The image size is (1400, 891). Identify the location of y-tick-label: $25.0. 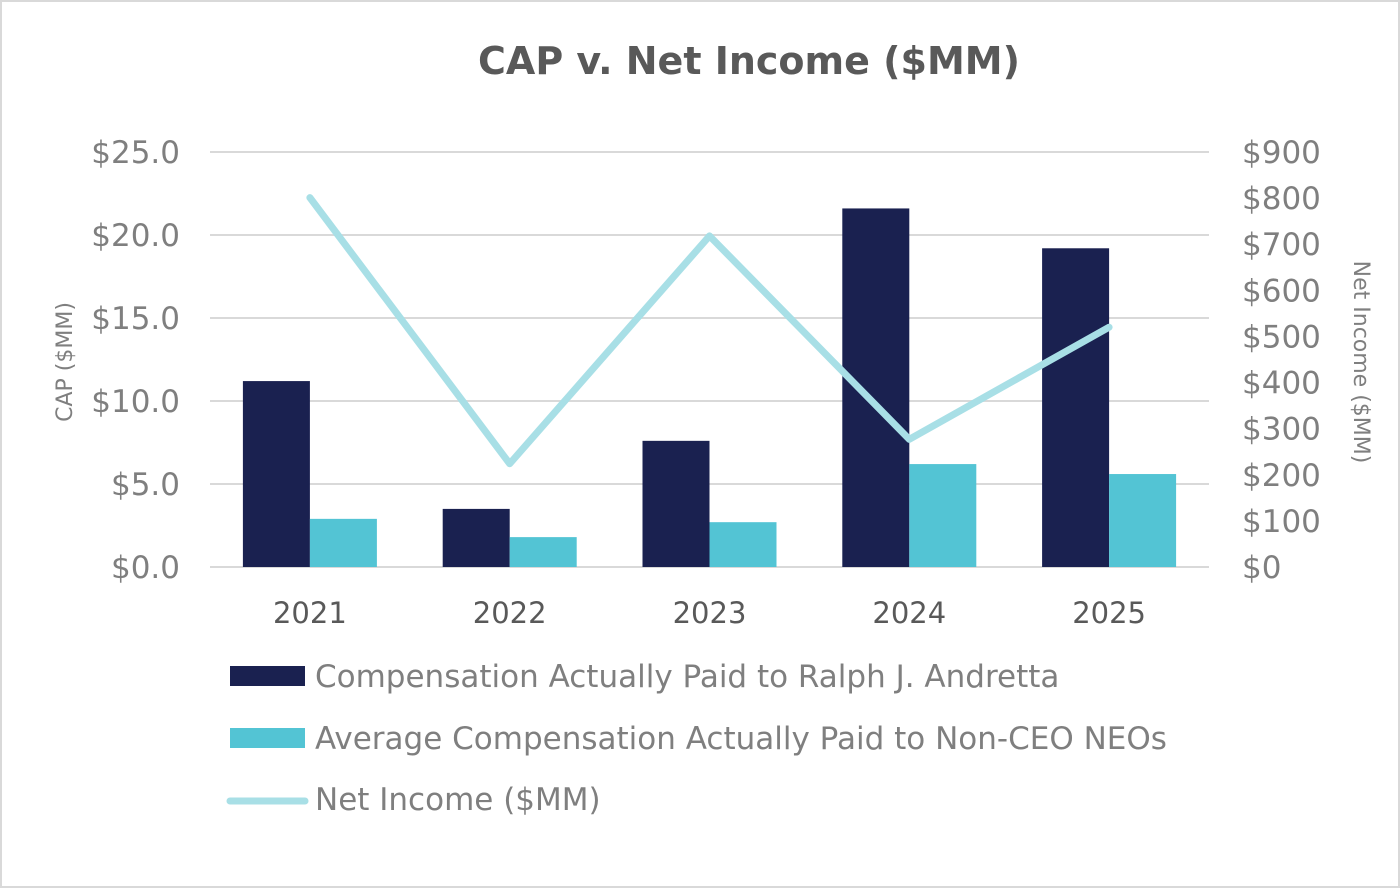
(135, 153).